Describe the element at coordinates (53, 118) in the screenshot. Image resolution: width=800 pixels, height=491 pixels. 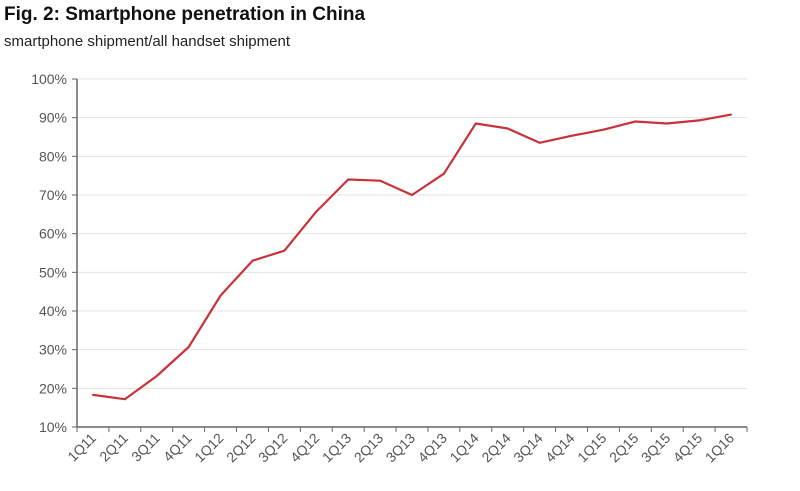
I see `y-tick-label: 90%` at that location.